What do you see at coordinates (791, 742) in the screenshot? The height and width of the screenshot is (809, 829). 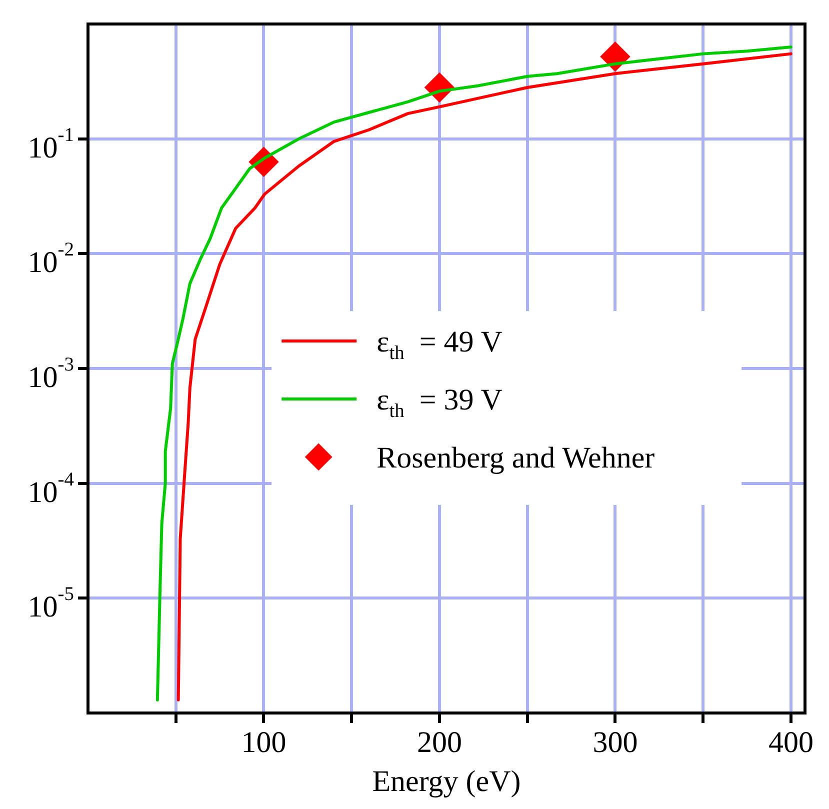 I see `x-tick-label: 400` at bounding box center [791, 742].